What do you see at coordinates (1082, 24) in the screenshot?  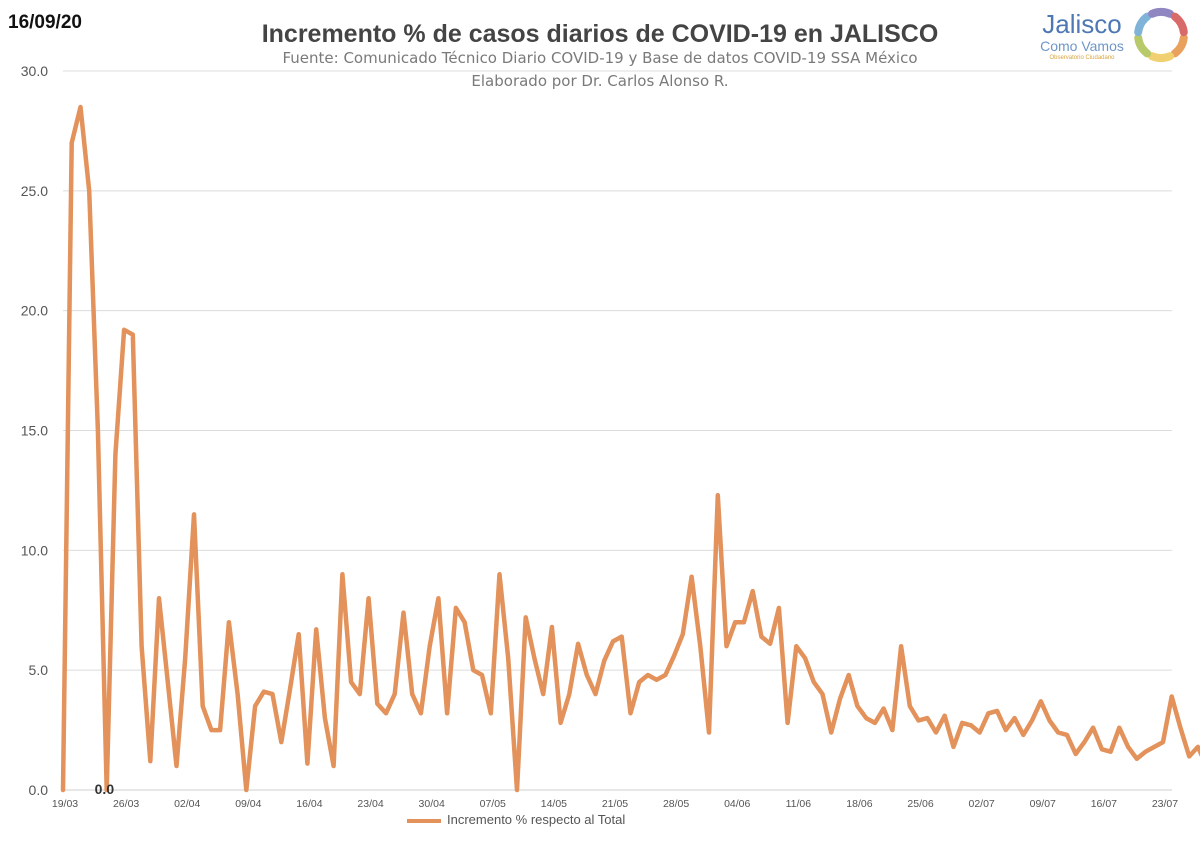 I see `logo-name: Jalisco` at bounding box center [1082, 24].